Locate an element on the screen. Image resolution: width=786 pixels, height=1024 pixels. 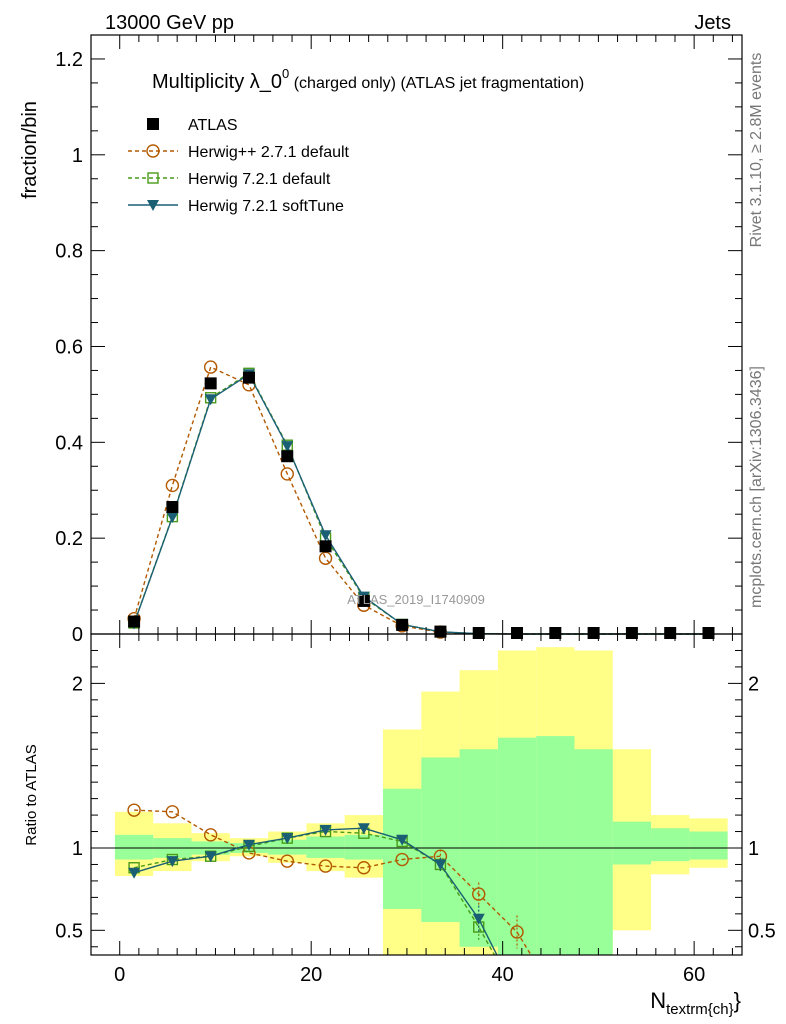
legend-item-atlas: ATLAS is located at coordinates (192, 125).